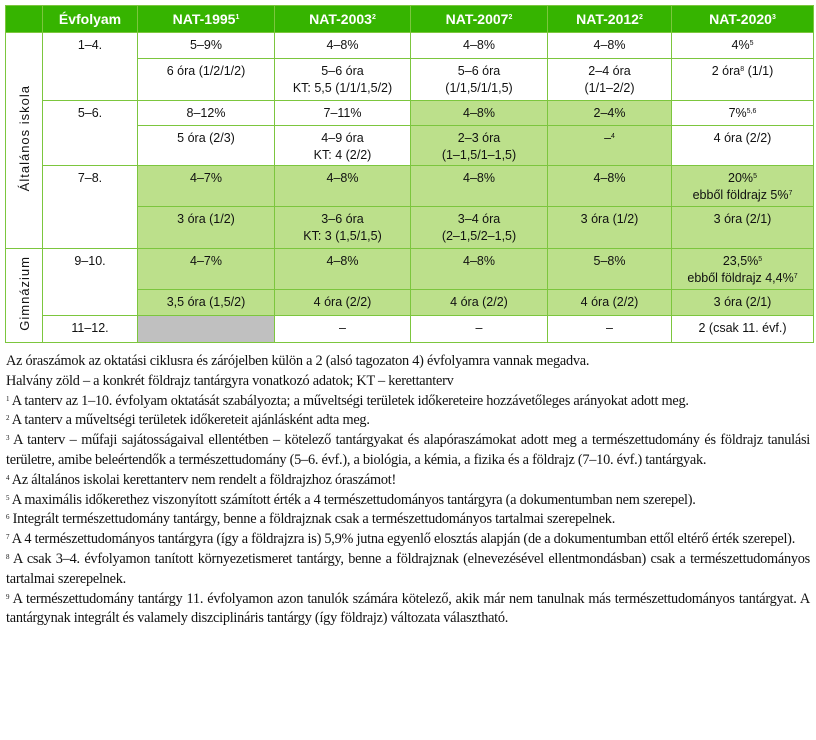  What do you see at coordinates (90, 329) in the screenshot?
I see `grade-cell: 11–12.` at bounding box center [90, 329].